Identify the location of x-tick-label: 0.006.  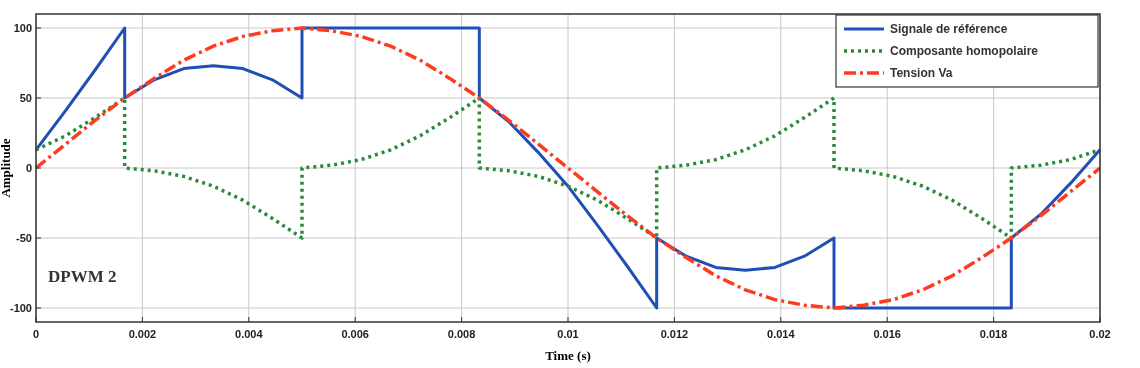
(355, 334).